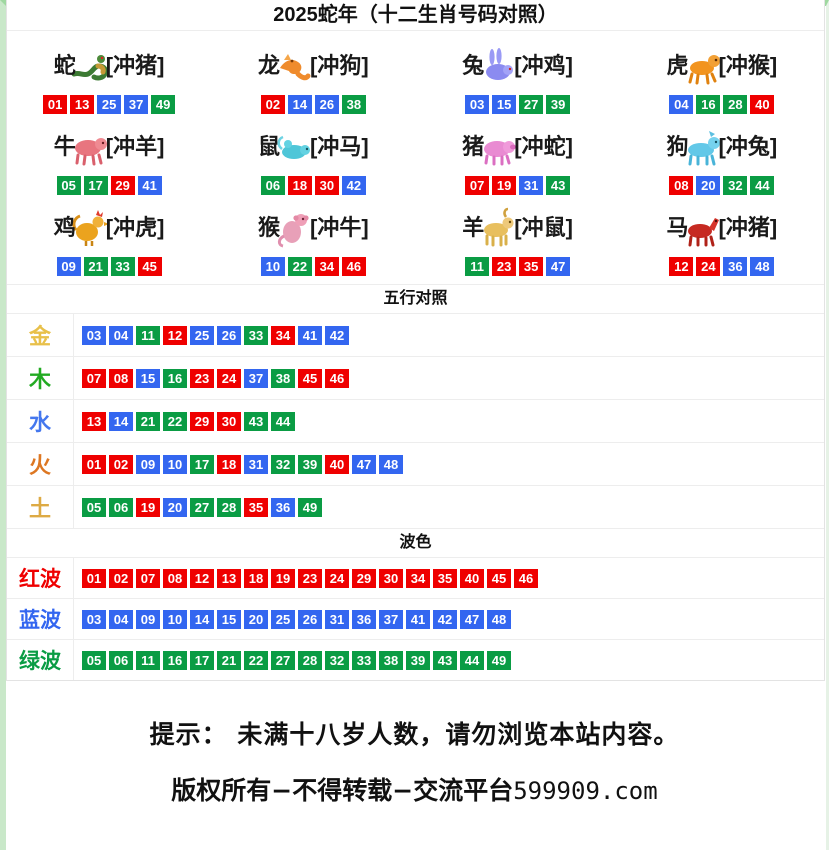 This screenshot has height=850, width=829. What do you see at coordinates (94, 464) in the screenshot?
I see `number-badge-01: 01` at bounding box center [94, 464].